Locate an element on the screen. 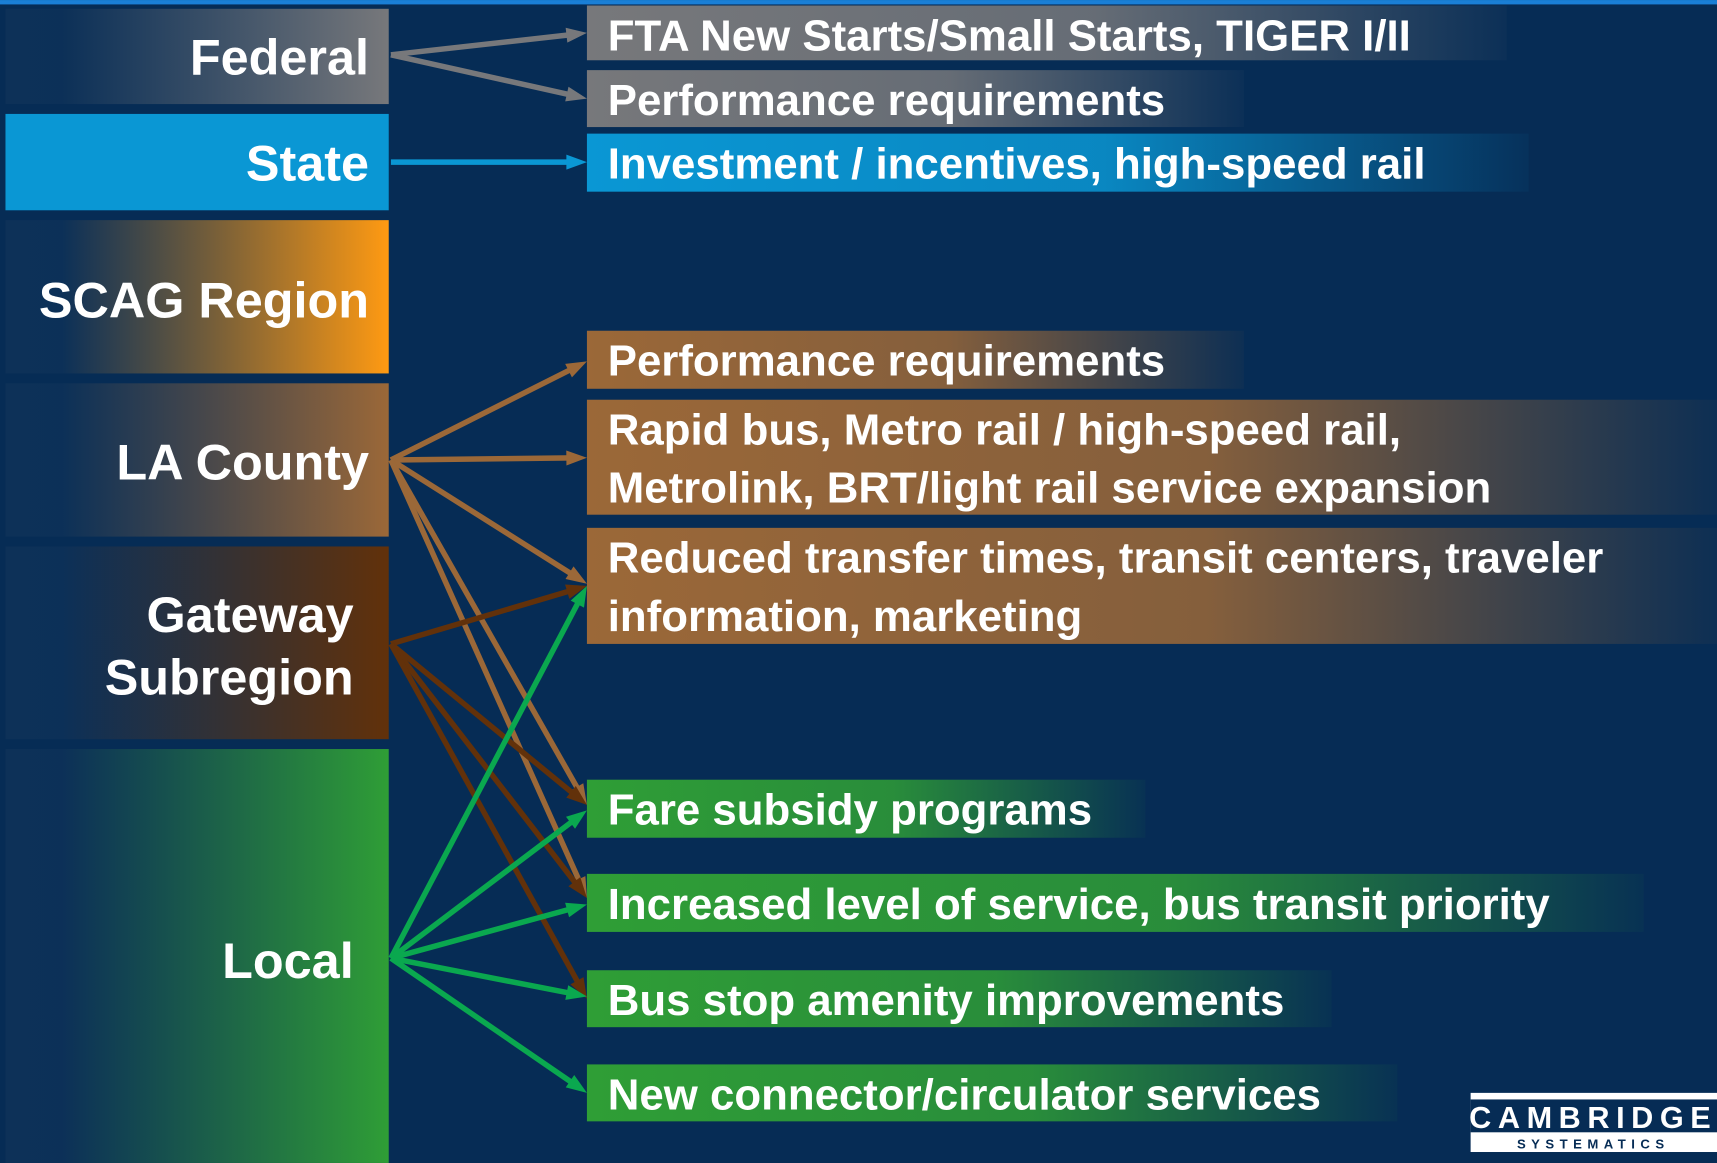 The image size is (1717, 1163). level-label: Federal is located at coordinates (279, 57).